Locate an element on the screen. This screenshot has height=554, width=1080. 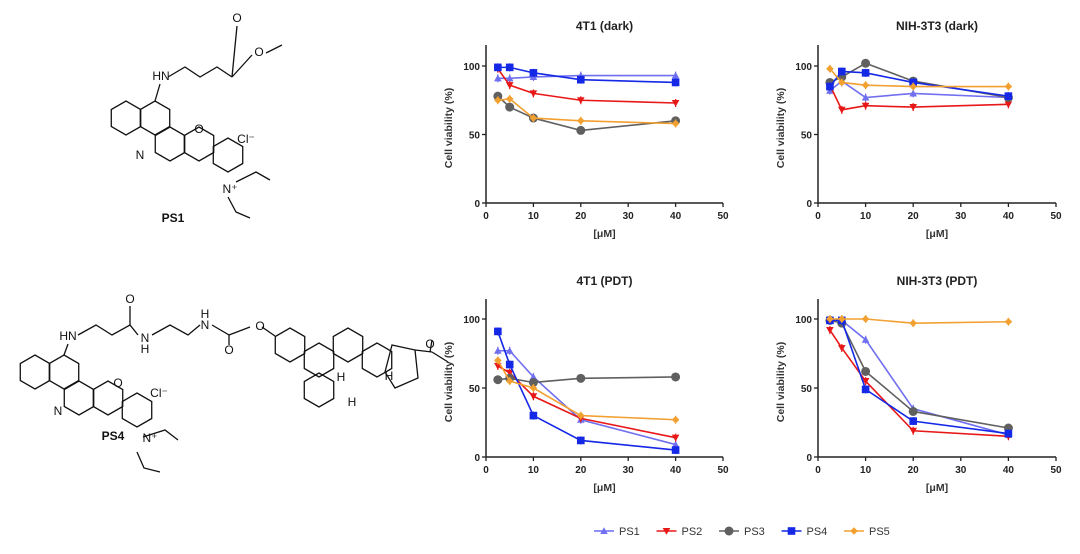
atom-label: N⁺ is located at coordinates (150, 438).